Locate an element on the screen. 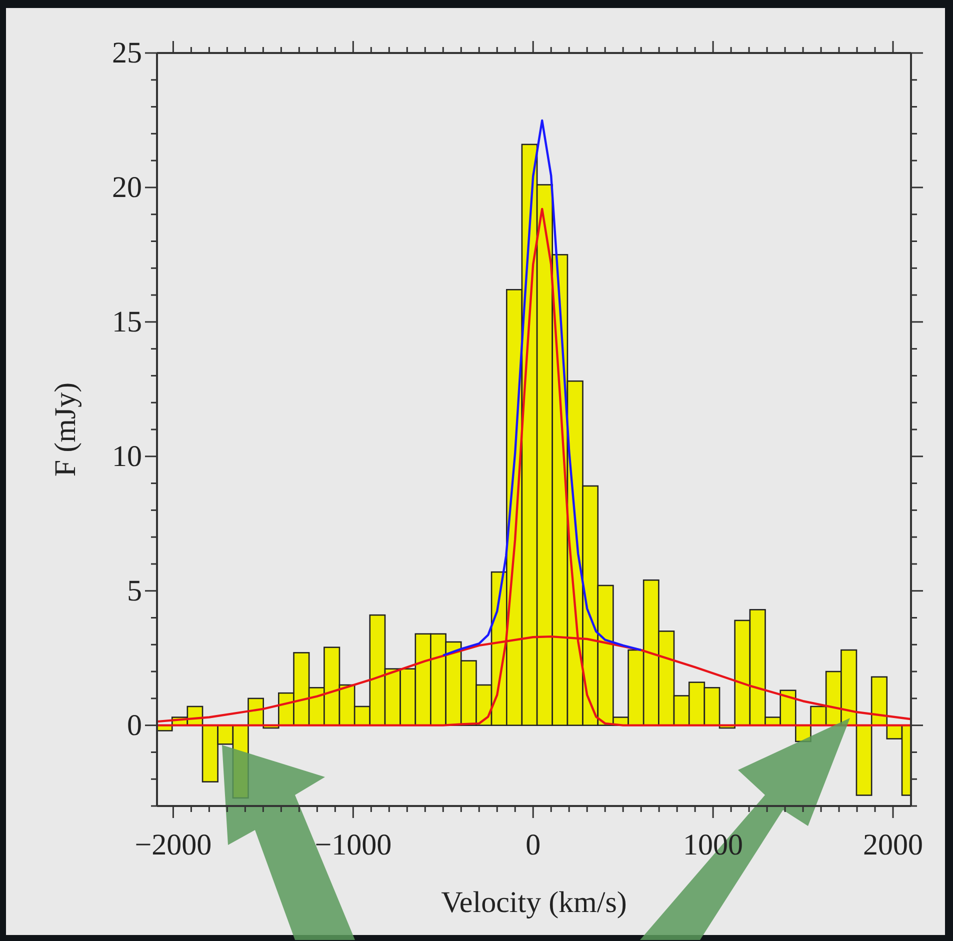  y-tick-label: 25 is located at coordinates (127, 53).